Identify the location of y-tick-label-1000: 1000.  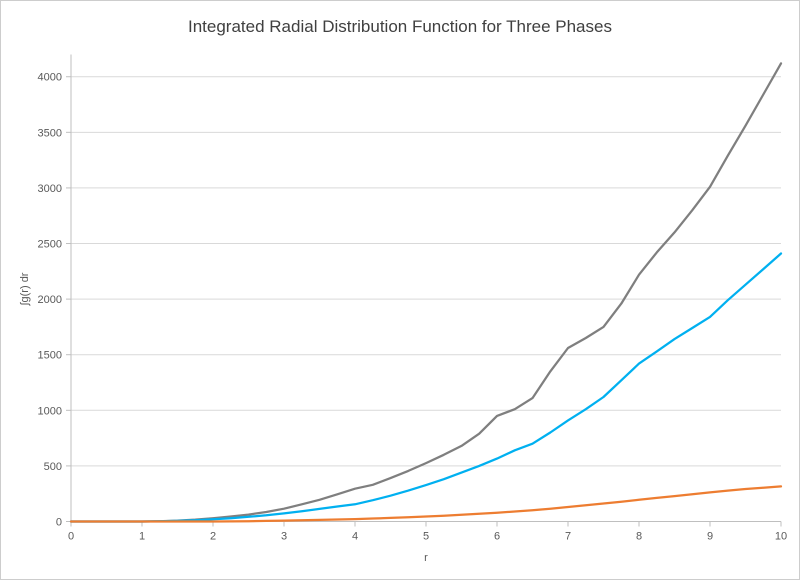
(50, 411).